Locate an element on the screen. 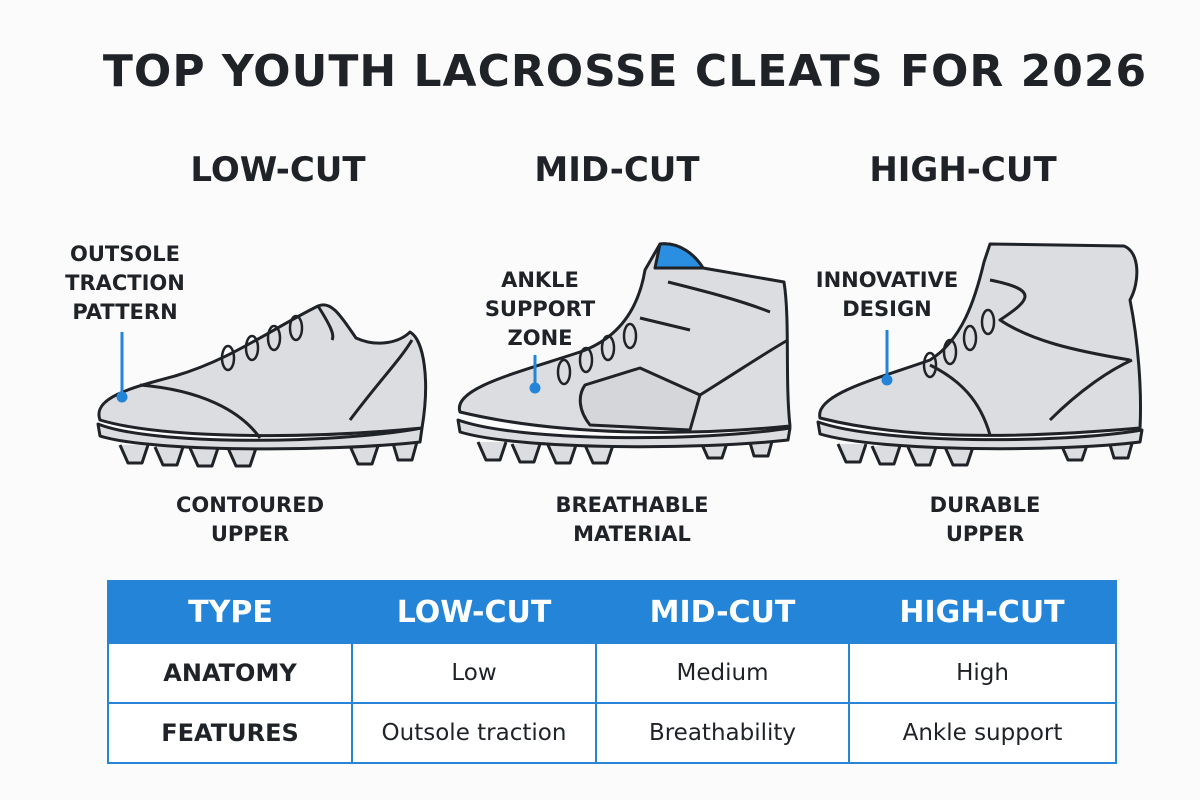 The width and height of the screenshot is (1200, 800). heading-low-cut: LOW-CUT is located at coordinates (278, 170).